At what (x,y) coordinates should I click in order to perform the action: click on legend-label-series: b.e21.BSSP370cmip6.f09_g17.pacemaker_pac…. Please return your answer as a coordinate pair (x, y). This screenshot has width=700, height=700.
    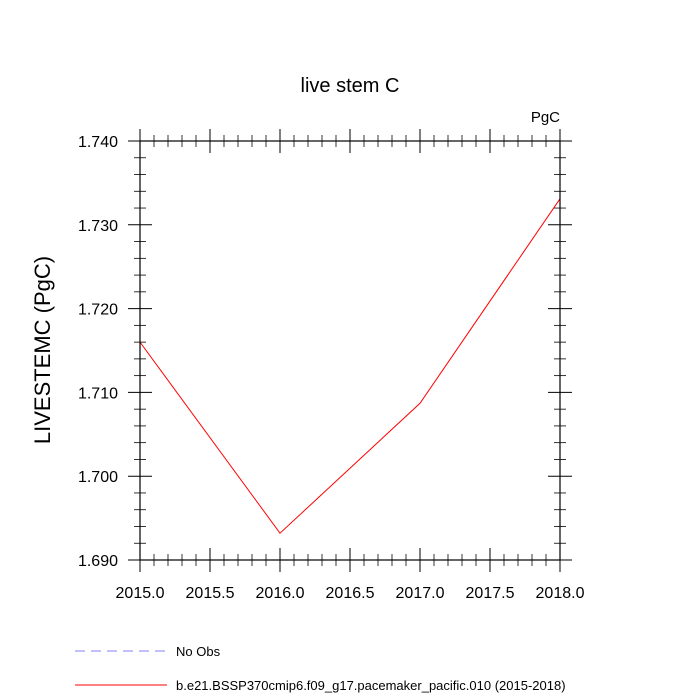
    Looking at the image, I should click on (371, 685).